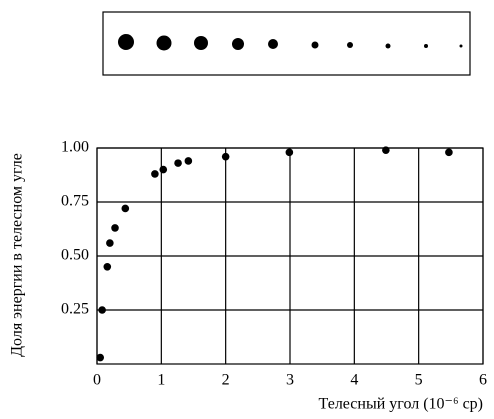 This screenshot has width=494, height=419. I want to click on y-axis-label: Доля энергии в телесном угле, so click(17, 255).